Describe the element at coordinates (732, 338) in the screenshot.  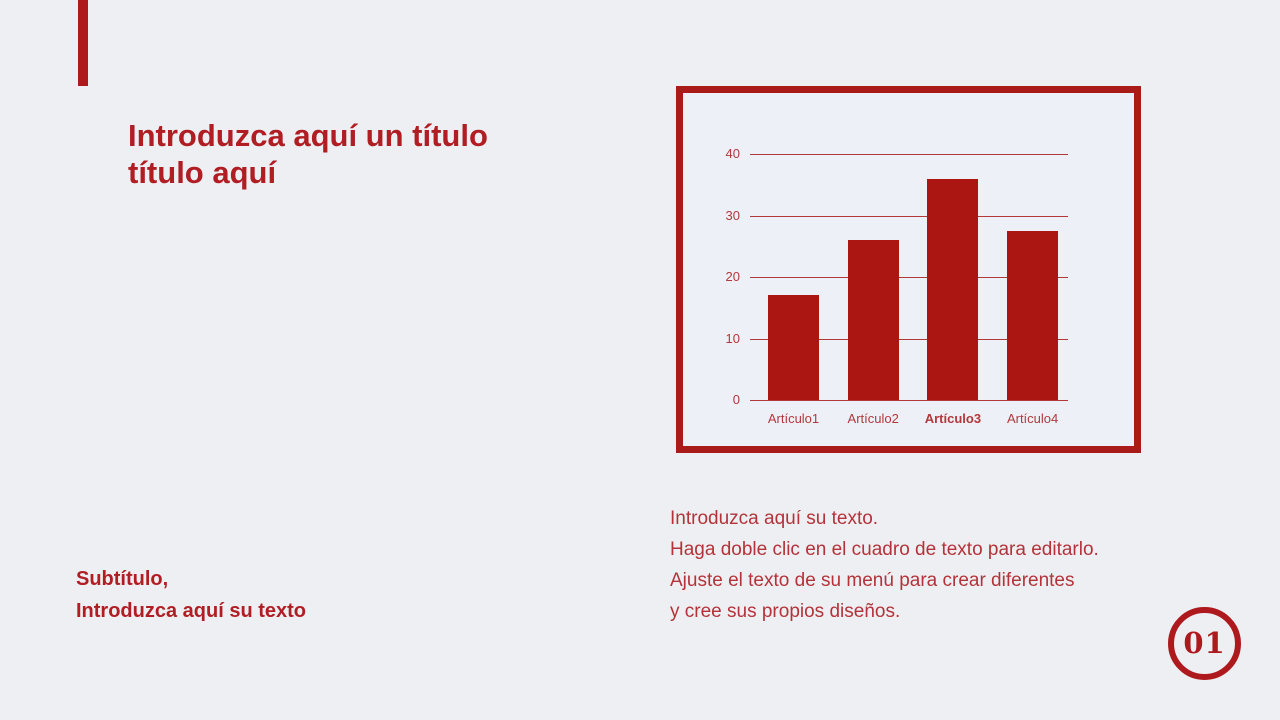
I see `y-axis-tick-10: 10` at that location.